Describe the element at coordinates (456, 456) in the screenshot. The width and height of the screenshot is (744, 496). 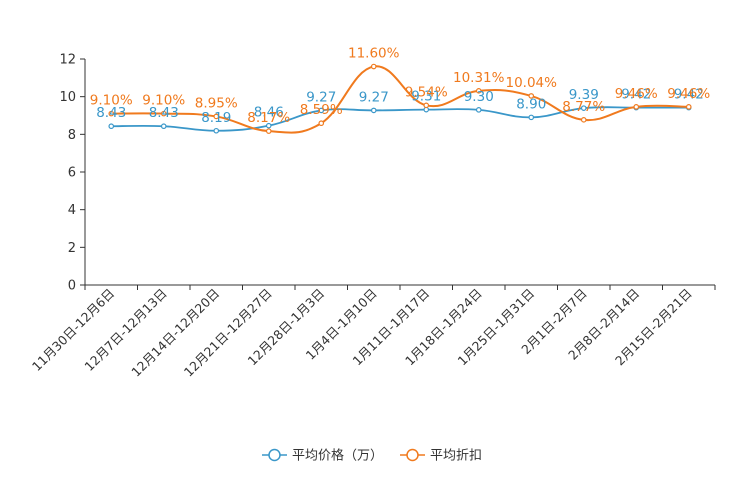
I see `legend-label-1: 平均折扣` at that location.